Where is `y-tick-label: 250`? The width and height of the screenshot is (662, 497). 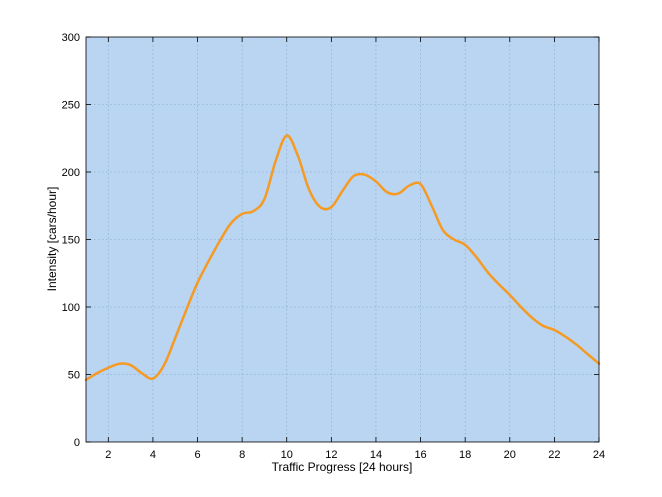
y-tick-label: 250 is located at coordinates (71, 106).